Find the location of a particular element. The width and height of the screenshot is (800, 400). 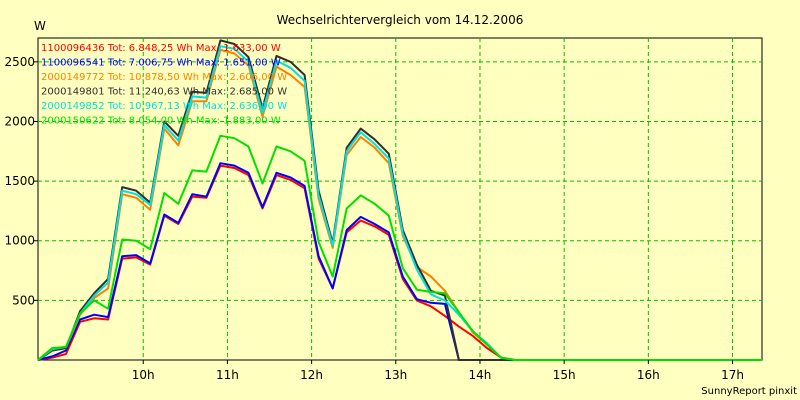

x-tick-label: 14h is located at coordinates (480, 375).